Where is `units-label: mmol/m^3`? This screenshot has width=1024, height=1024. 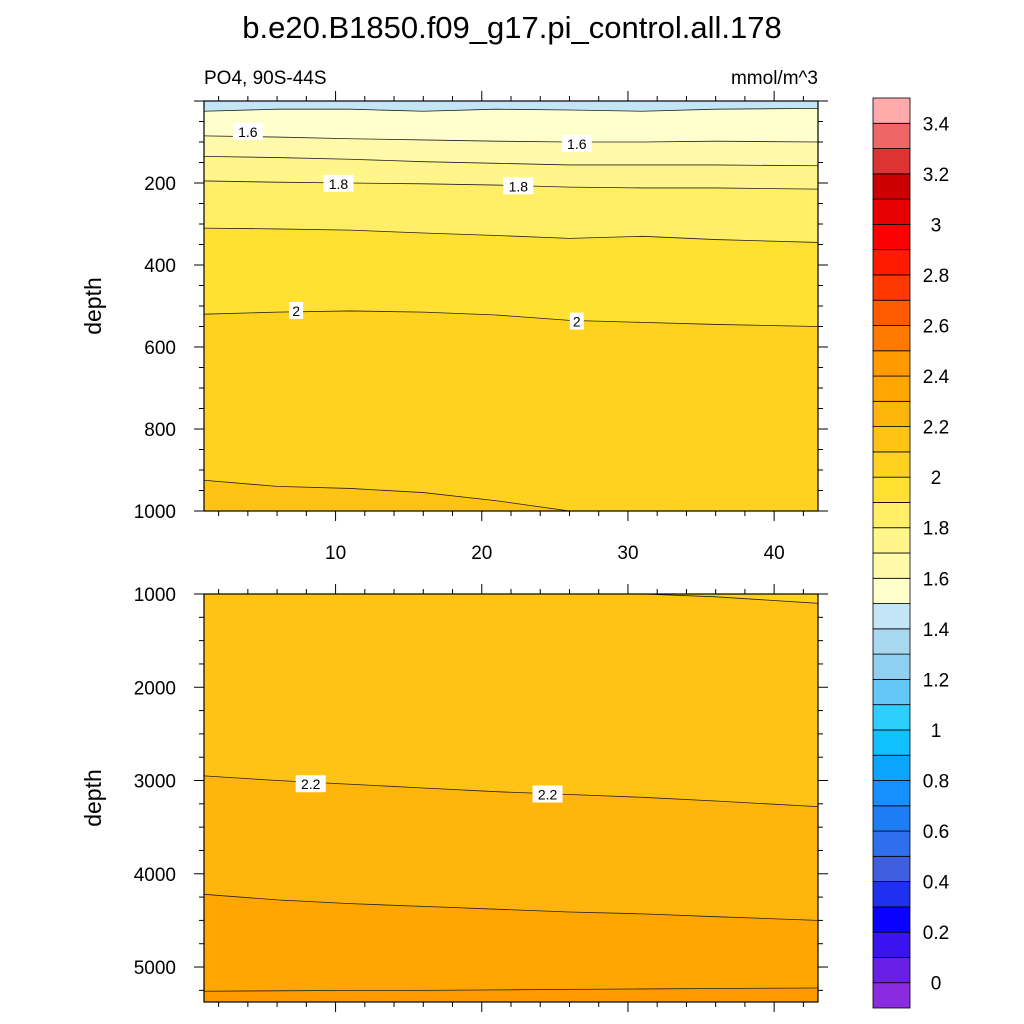
units-label: mmol/m^3 is located at coordinates (774, 78).